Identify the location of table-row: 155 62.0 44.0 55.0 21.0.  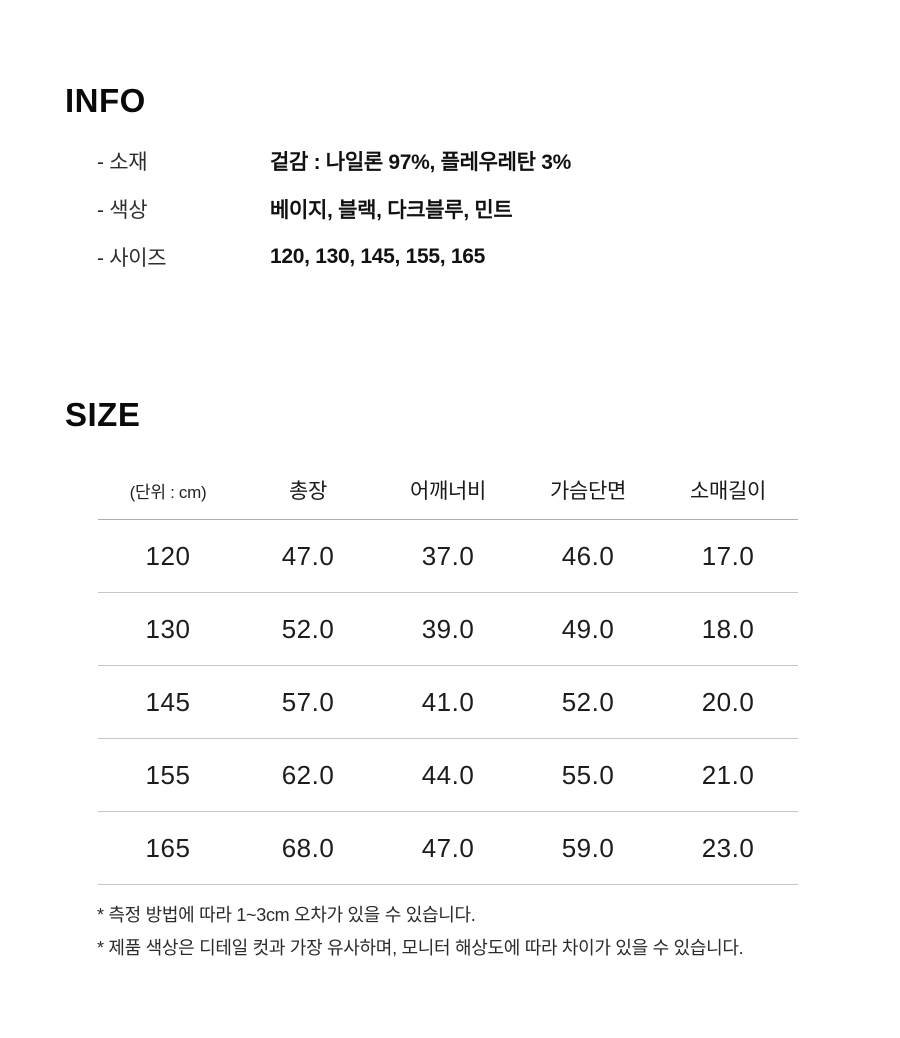
(448, 775).